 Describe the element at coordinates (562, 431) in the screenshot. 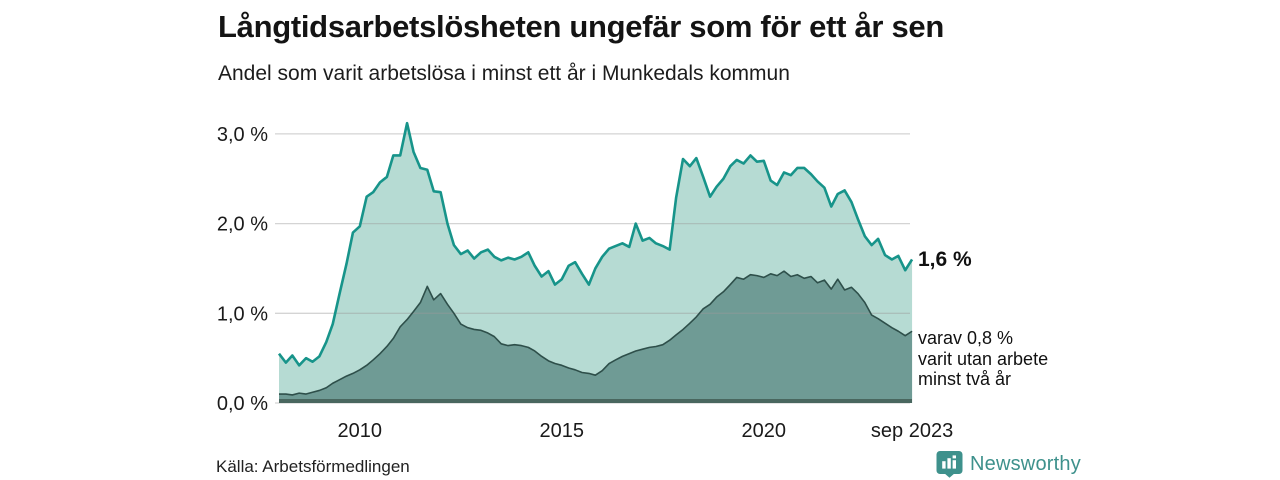

I see `x-tick-label: 2015` at that location.